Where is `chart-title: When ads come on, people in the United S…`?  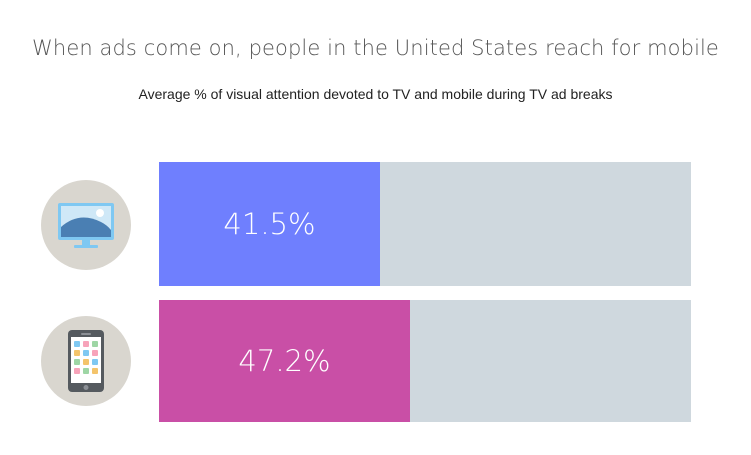 chart-title: When ads come on, people in the United S… is located at coordinates (375, 48).